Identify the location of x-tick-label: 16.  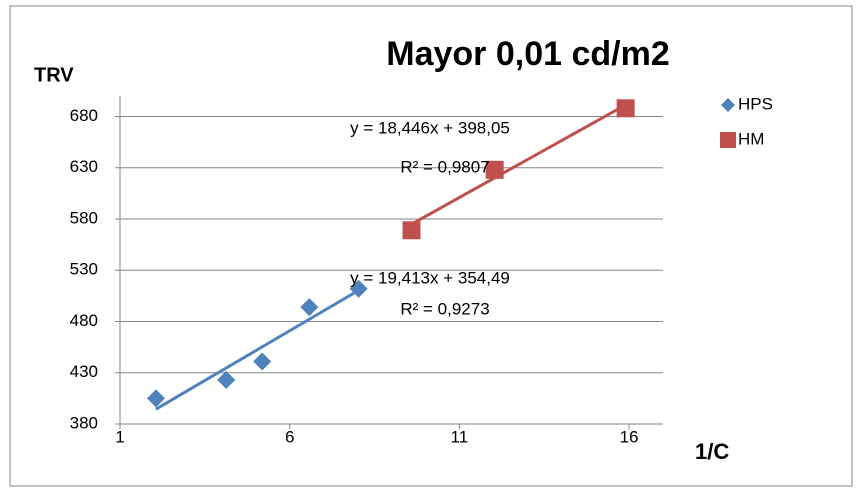
(629, 436).